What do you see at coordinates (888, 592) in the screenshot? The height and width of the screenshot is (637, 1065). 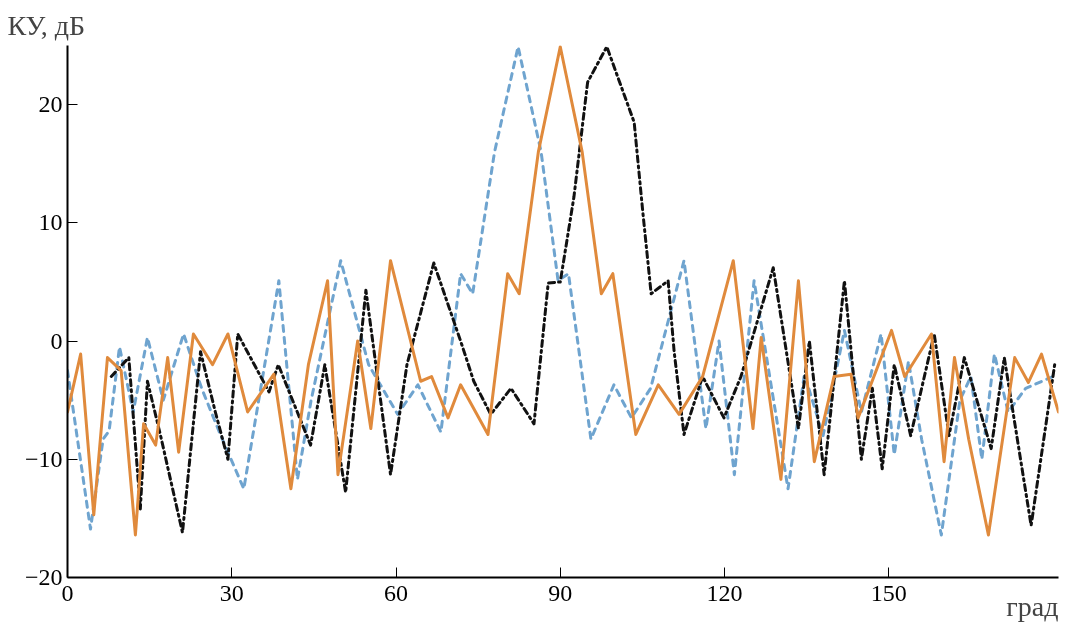 I see `x-tick-label: 150` at bounding box center [888, 592].